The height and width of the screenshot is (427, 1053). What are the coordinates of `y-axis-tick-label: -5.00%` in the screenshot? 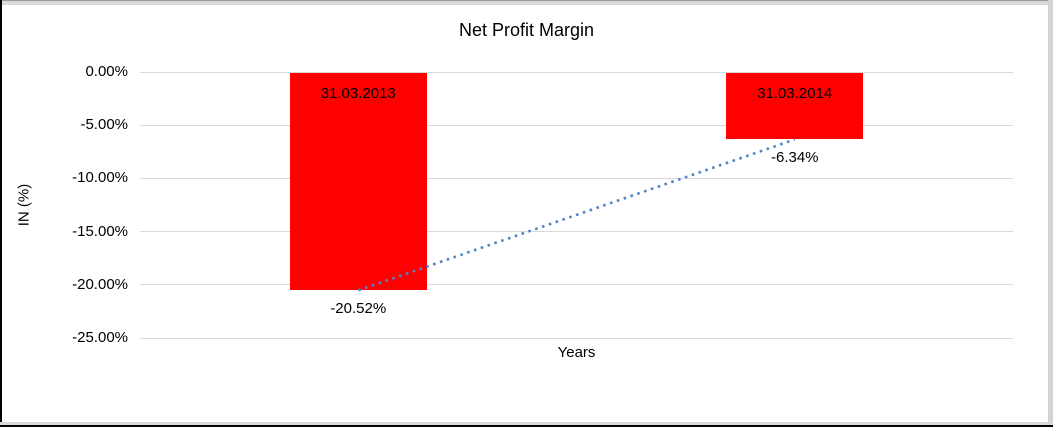 It's located at (104, 125).